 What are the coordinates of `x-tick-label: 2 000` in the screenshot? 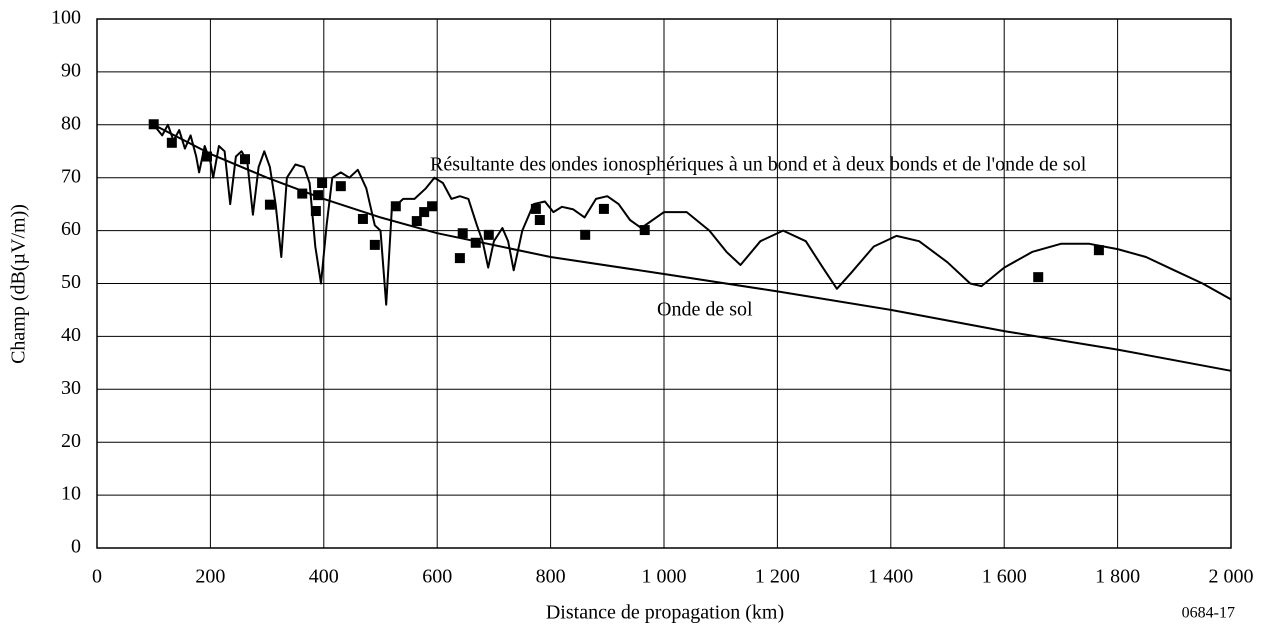 It's located at (1231, 577).